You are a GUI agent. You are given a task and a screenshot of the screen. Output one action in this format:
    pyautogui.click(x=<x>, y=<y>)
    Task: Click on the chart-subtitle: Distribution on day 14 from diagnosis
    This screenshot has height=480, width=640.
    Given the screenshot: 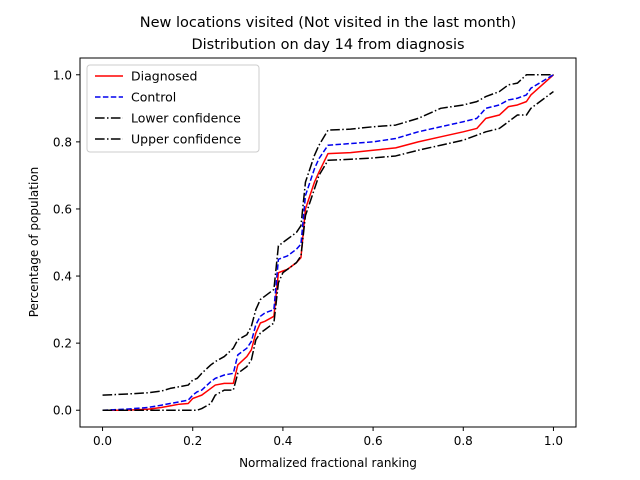 What is the action you would take?
    pyautogui.click(x=327, y=45)
    